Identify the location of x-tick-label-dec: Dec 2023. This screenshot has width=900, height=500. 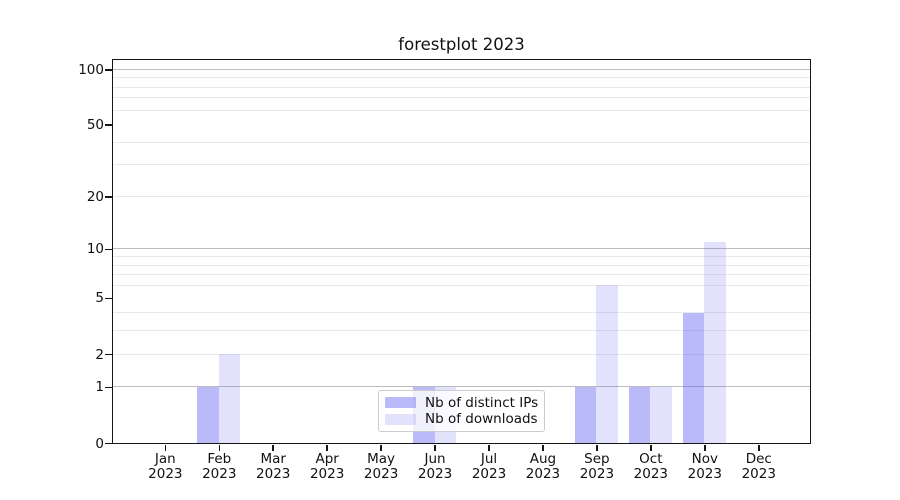
(759, 466).